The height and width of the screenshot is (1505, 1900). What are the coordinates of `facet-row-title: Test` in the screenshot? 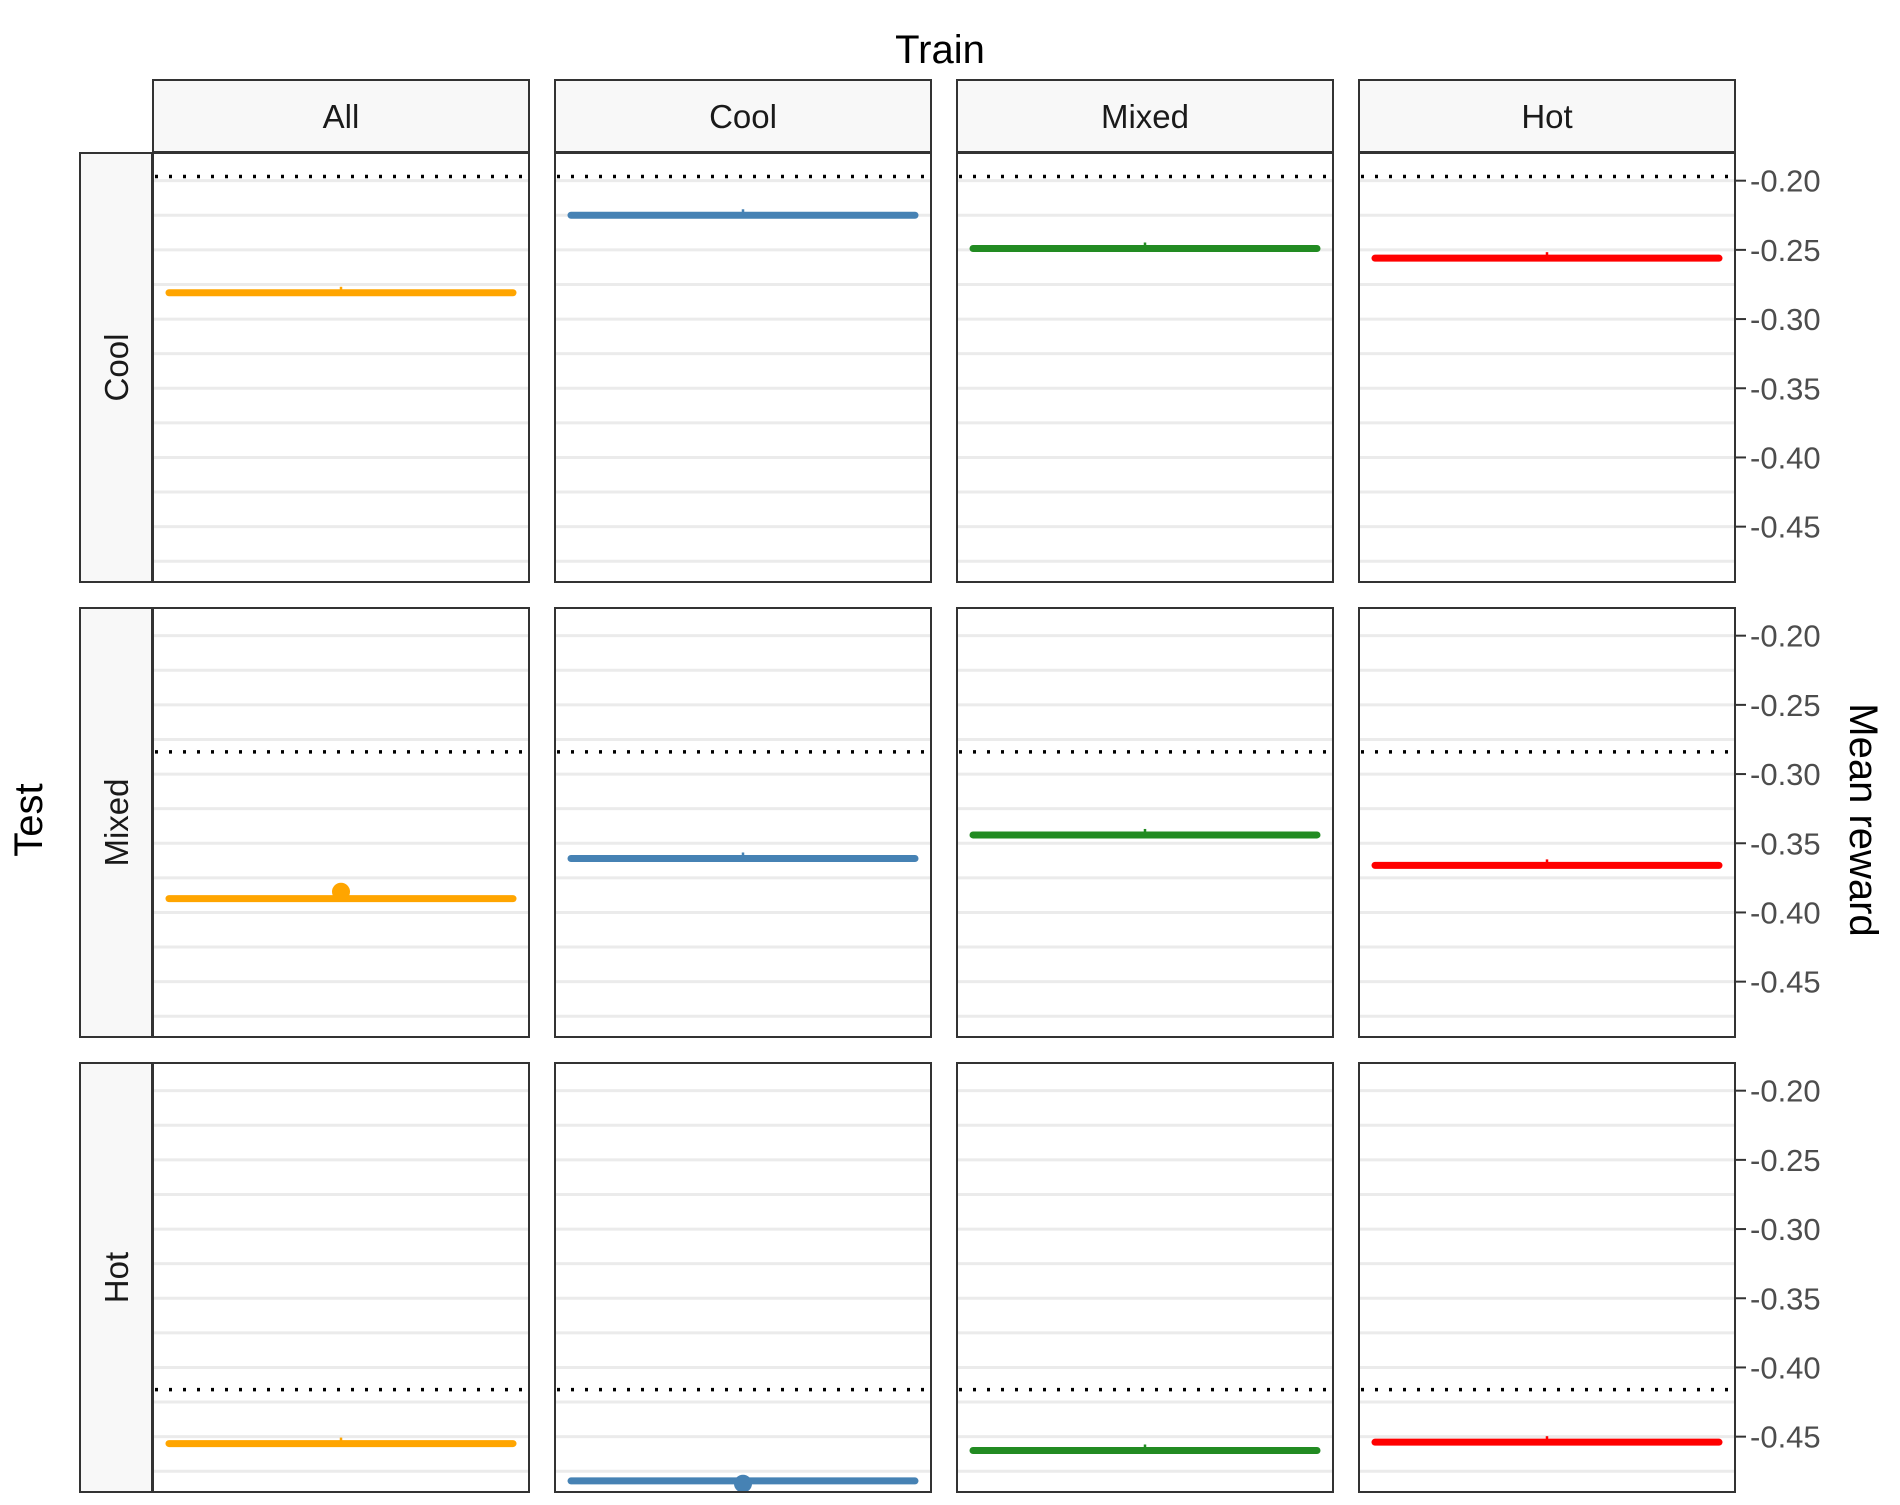 It's located at (29, 819).